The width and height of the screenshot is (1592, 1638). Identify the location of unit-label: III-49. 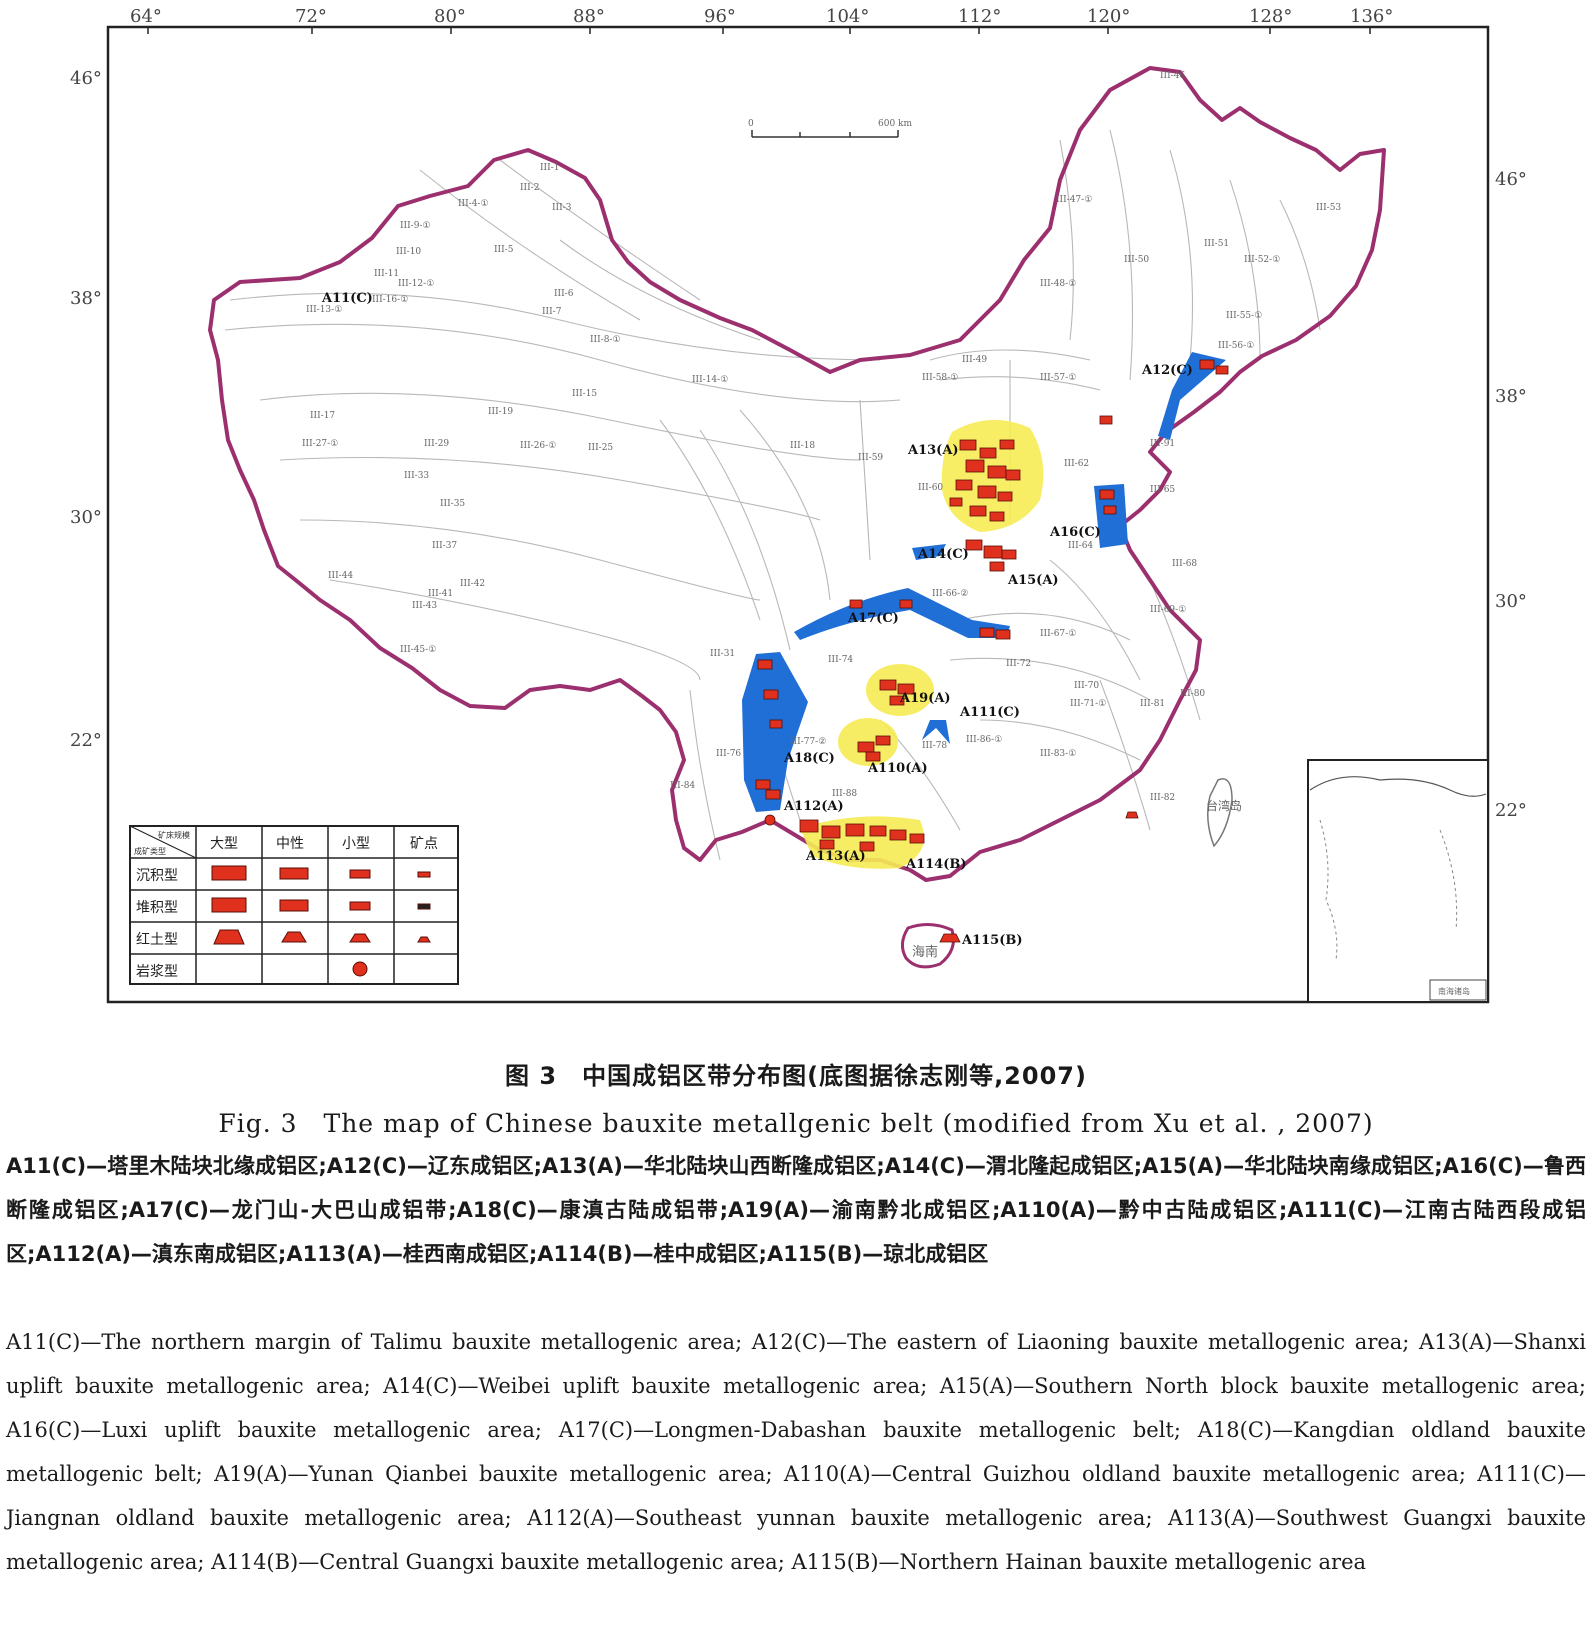
(974, 360).